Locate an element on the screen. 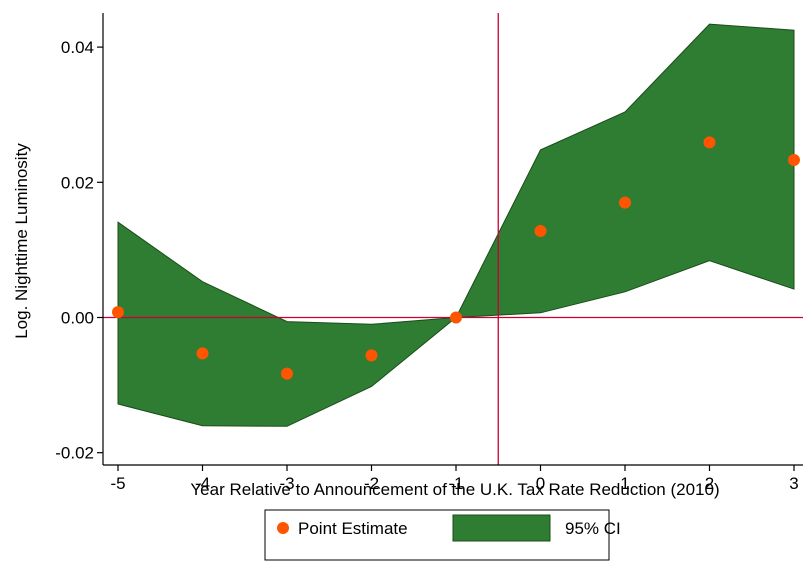 Image resolution: width=804 pixels, height=572 pixels. legend: Point Estimate 95% CI is located at coordinates (442, 535).